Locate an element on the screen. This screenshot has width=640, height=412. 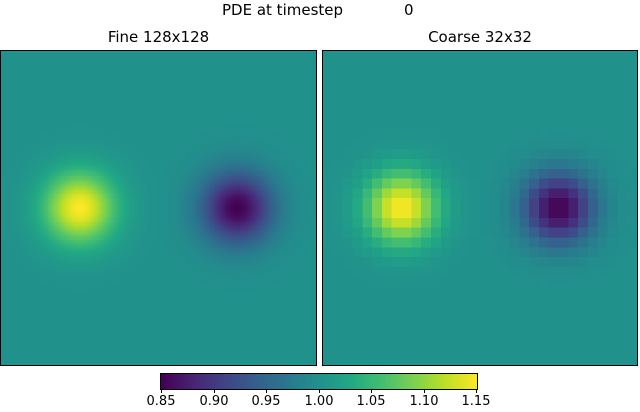
colorbar-tick-label: 1.15 is located at coordinates (476, 401).